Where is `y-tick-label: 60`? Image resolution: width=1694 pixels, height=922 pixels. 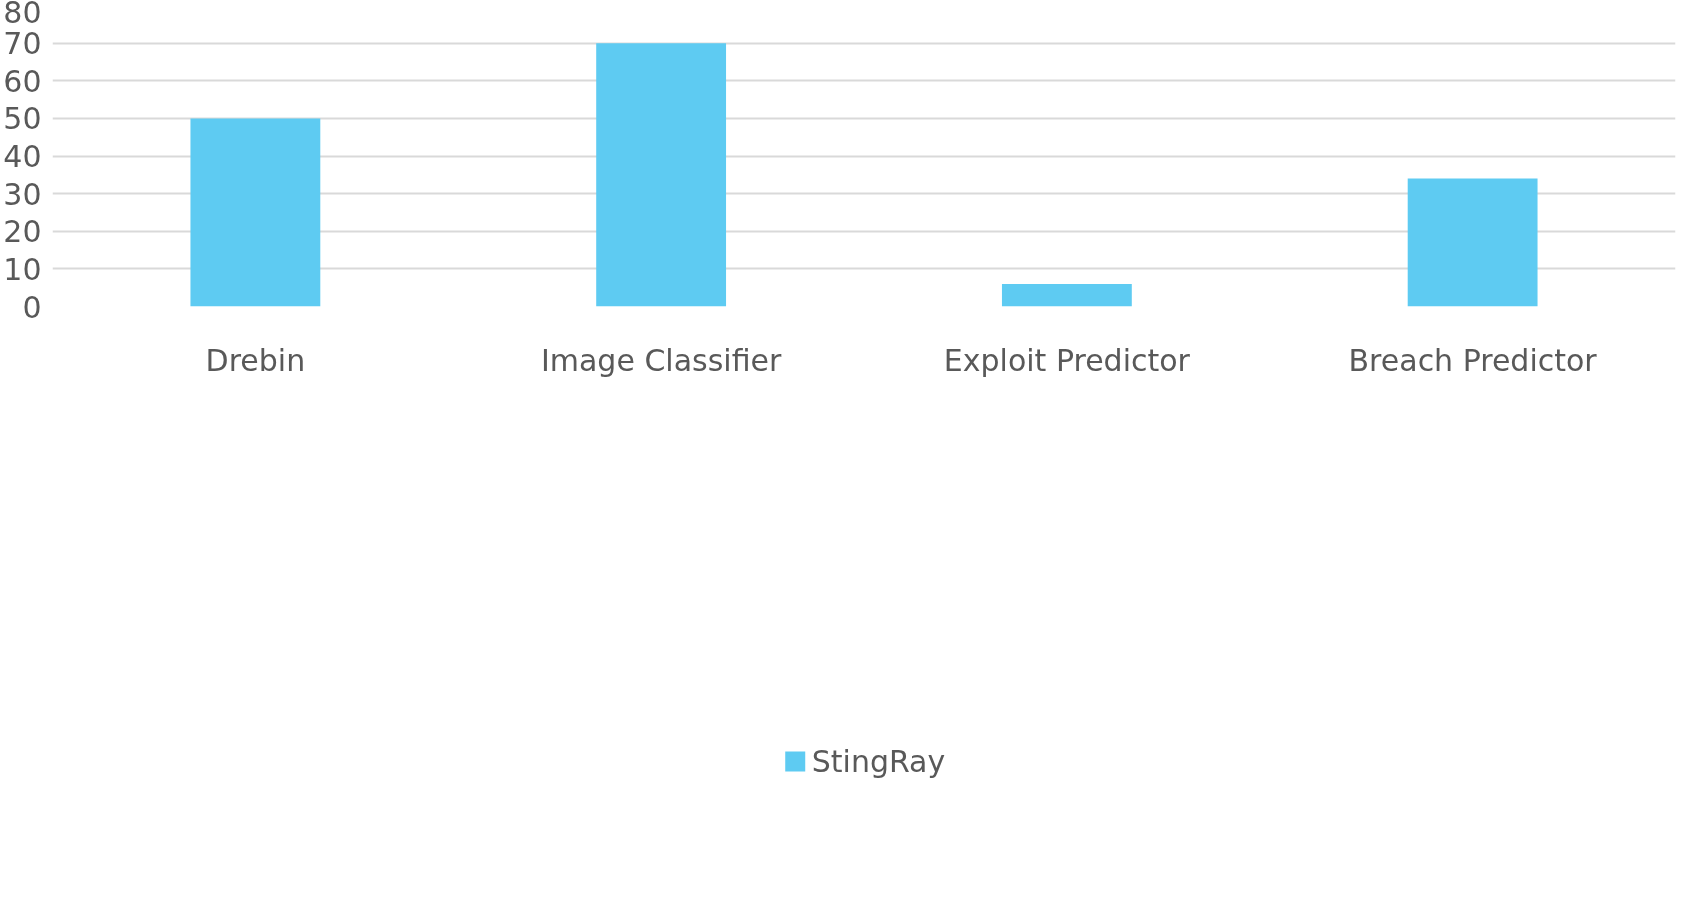 y-tick-label: 60 is located at coordinates (22, 81).